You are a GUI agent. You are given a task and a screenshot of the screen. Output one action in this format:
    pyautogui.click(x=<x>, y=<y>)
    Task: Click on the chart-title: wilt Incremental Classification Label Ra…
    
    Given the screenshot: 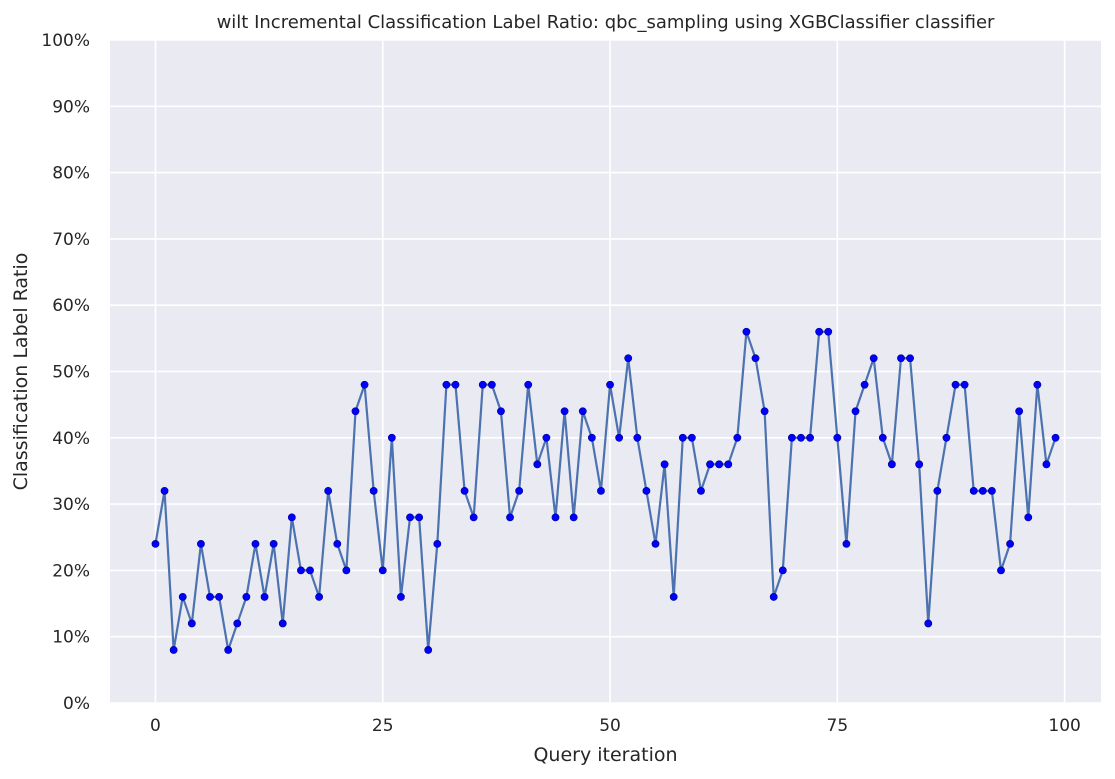 What is the action you would take?
    pyautogui.click(x=606, y=22)
    